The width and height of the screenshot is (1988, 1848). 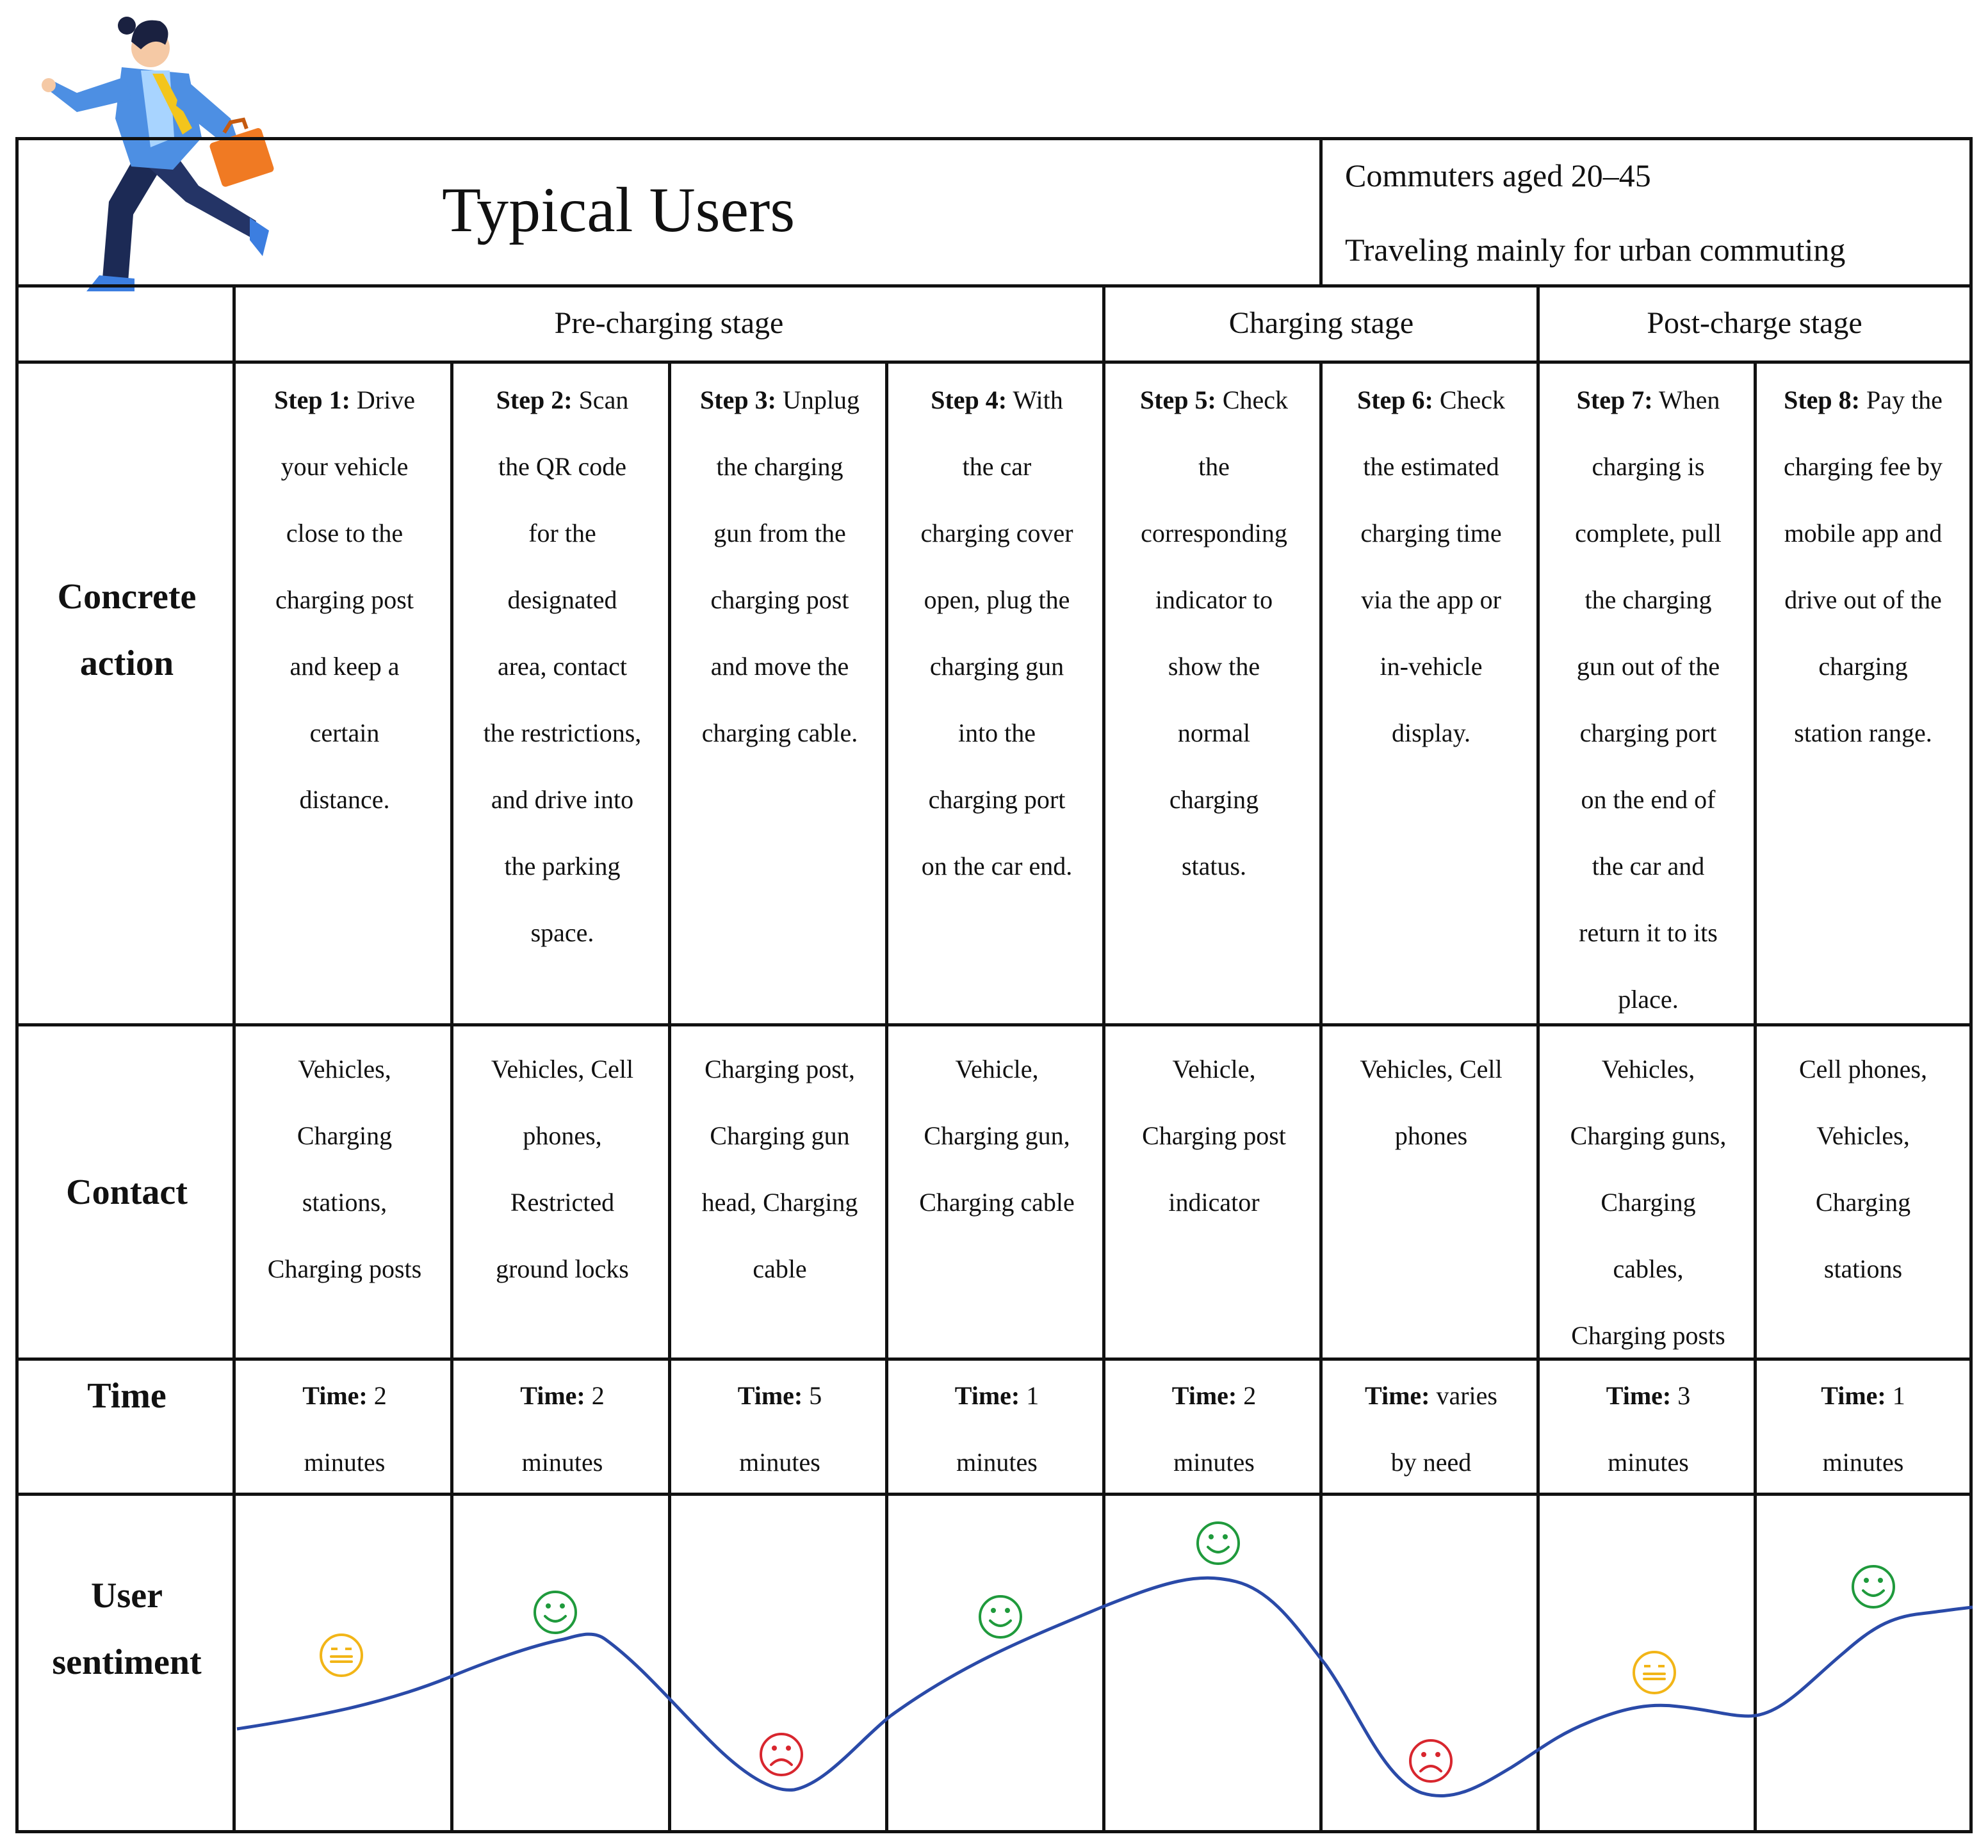 I want to click on step-action-line: display., so click(x=1431, y=733).